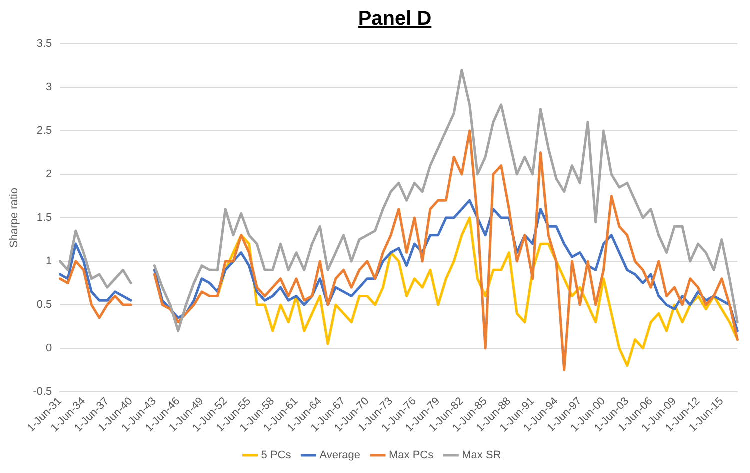 This screenshot has height=473, width=750. I want to click on y-tick-label: 3, so click(49, 88).